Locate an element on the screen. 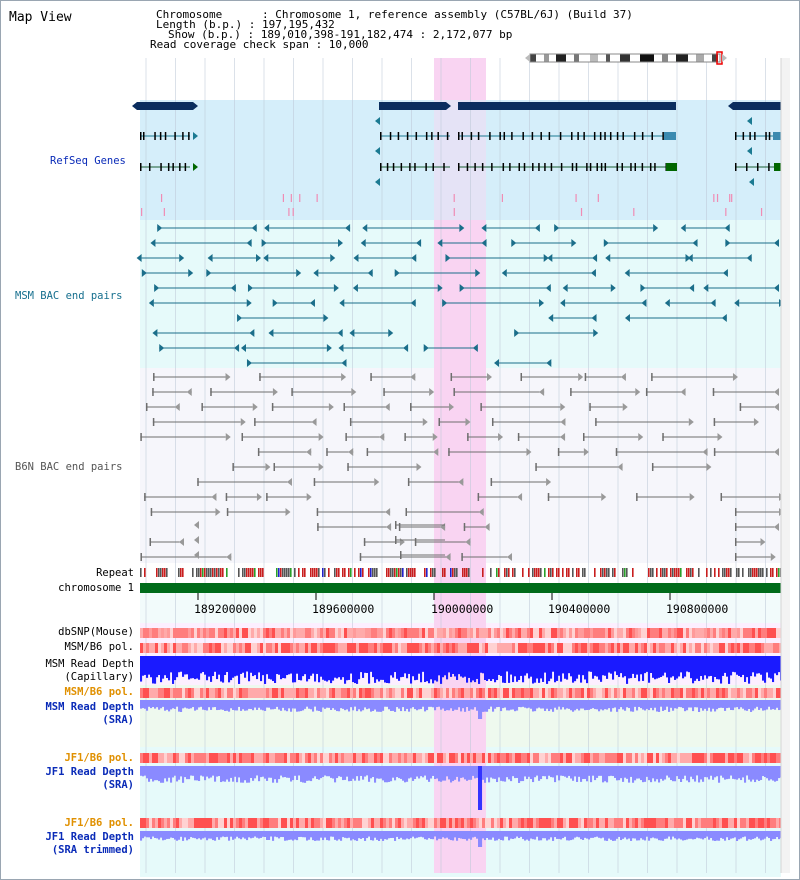 Image resolution: width=800 pixels, height=880 pixels. track-label-jf1-depth-trim: JF1 Read Depth is located at coordinates (89, 837).